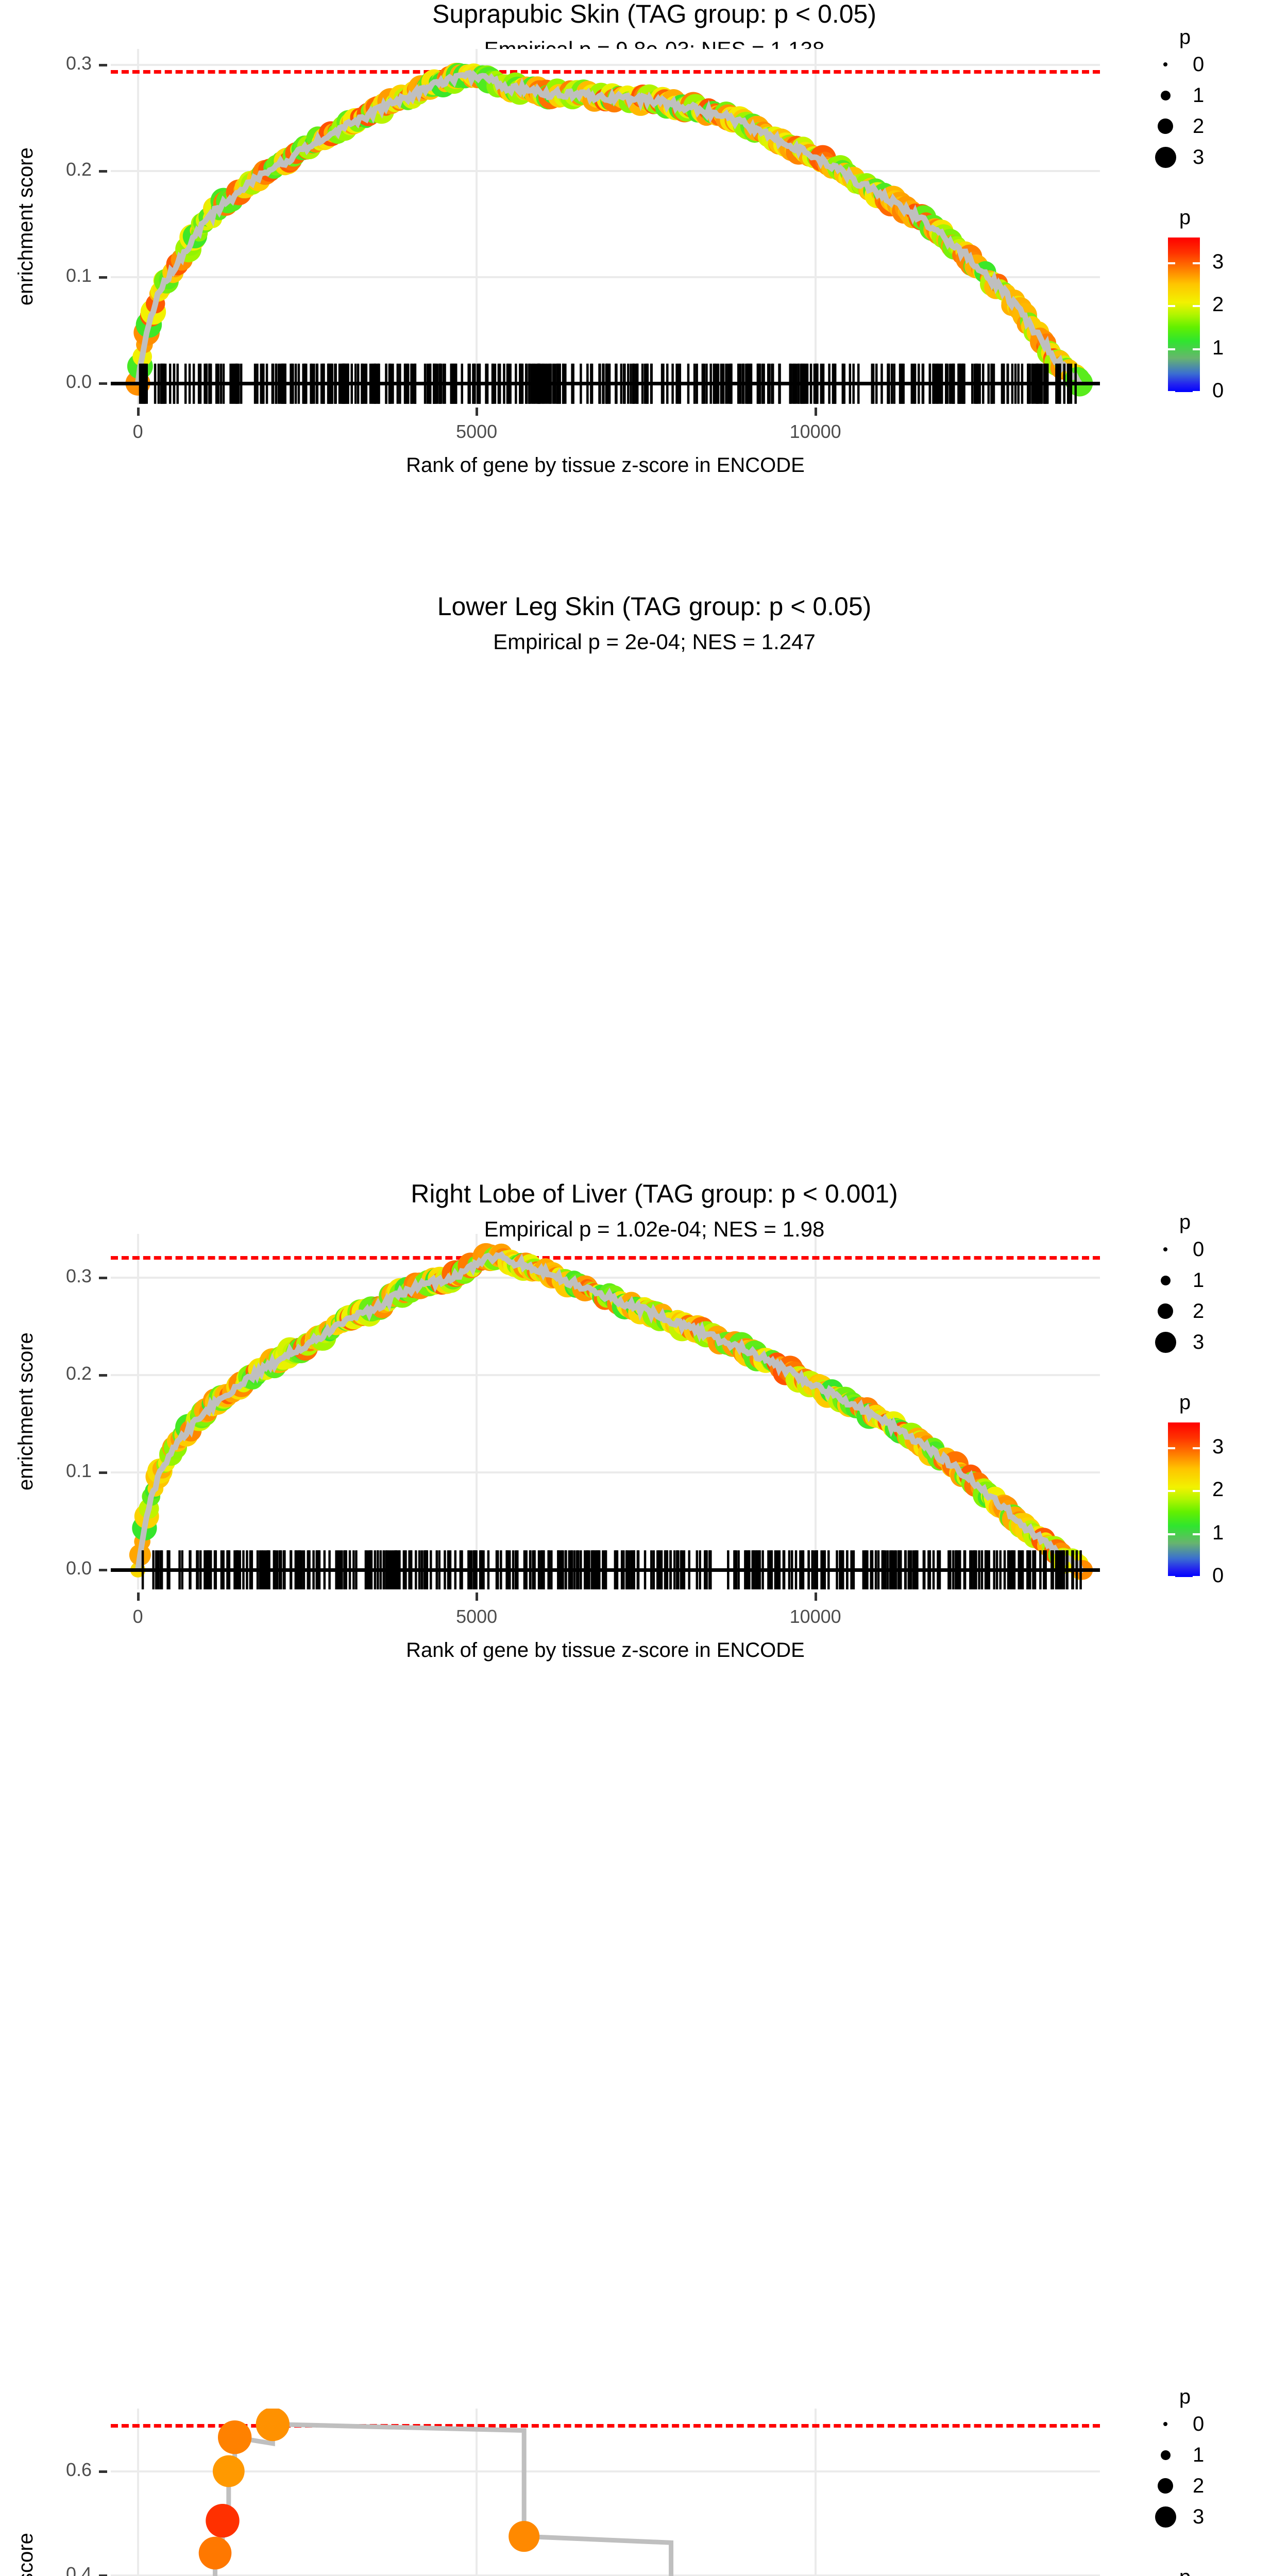 The width and height of the screenshot is (1288, 2576). What do you see at coordinates (815, 1616) in the screenshot?
I see `x-tick-label: 10000` at bounding box center [815, 1616].